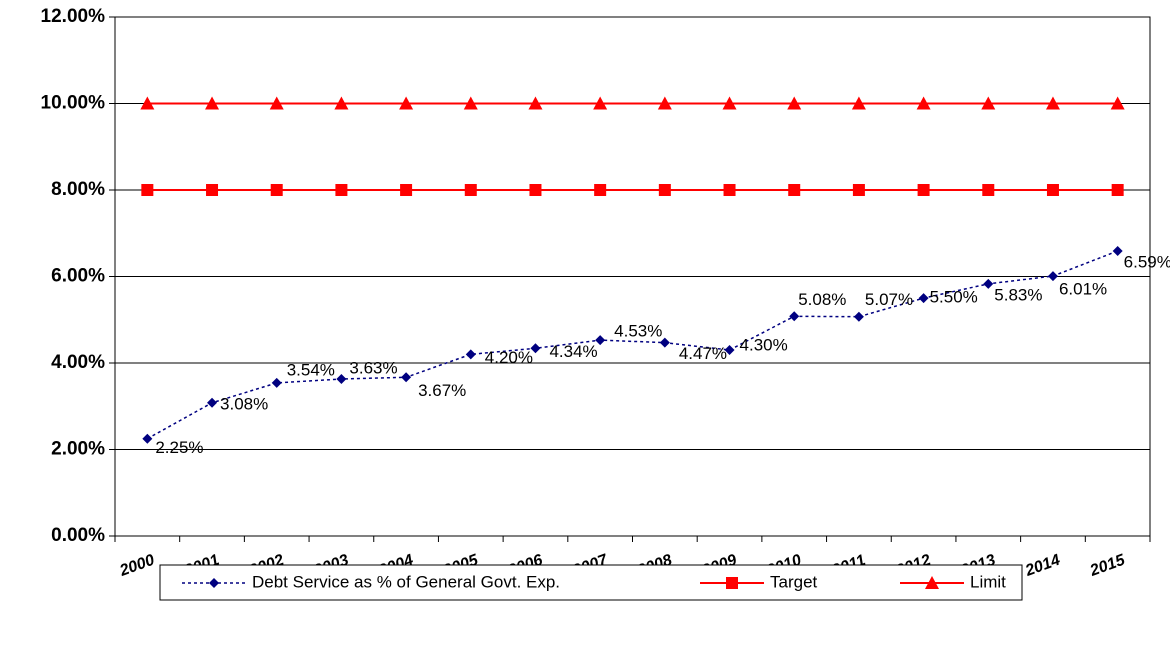  I want to click on x-tick-label: 2000, so click(137, 566).